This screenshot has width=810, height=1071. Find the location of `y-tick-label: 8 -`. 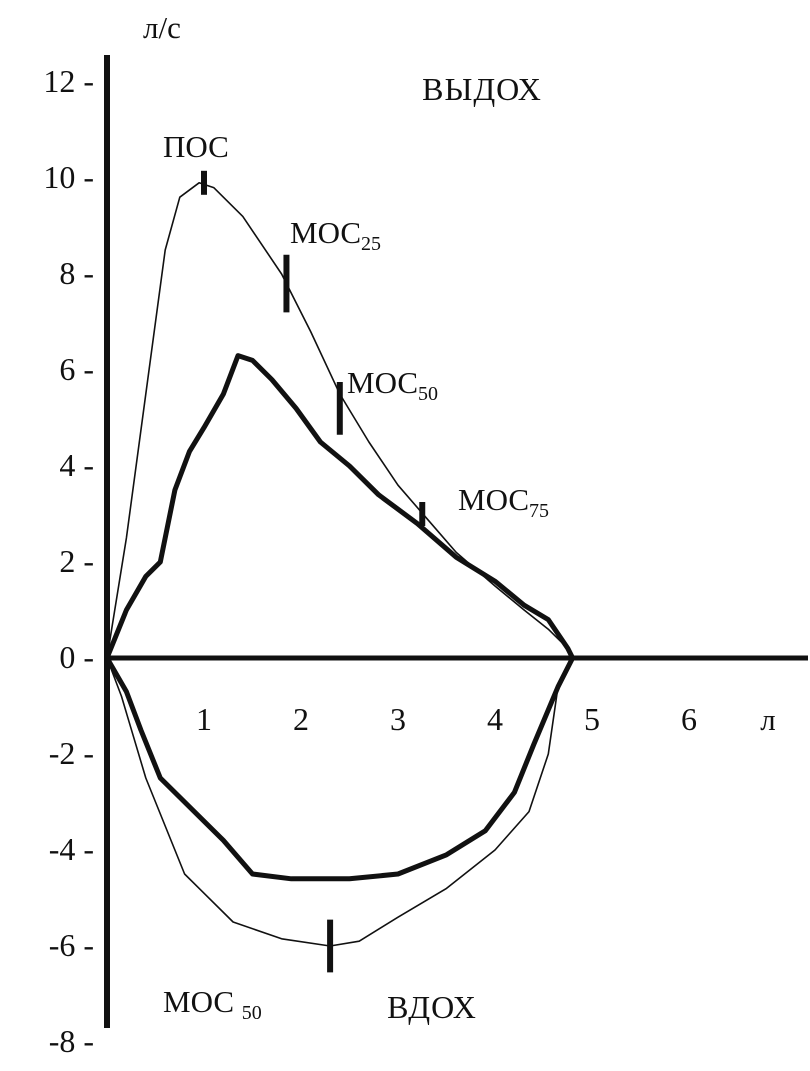

y-tick-label: 8 - is located at coordinates (76, 273).